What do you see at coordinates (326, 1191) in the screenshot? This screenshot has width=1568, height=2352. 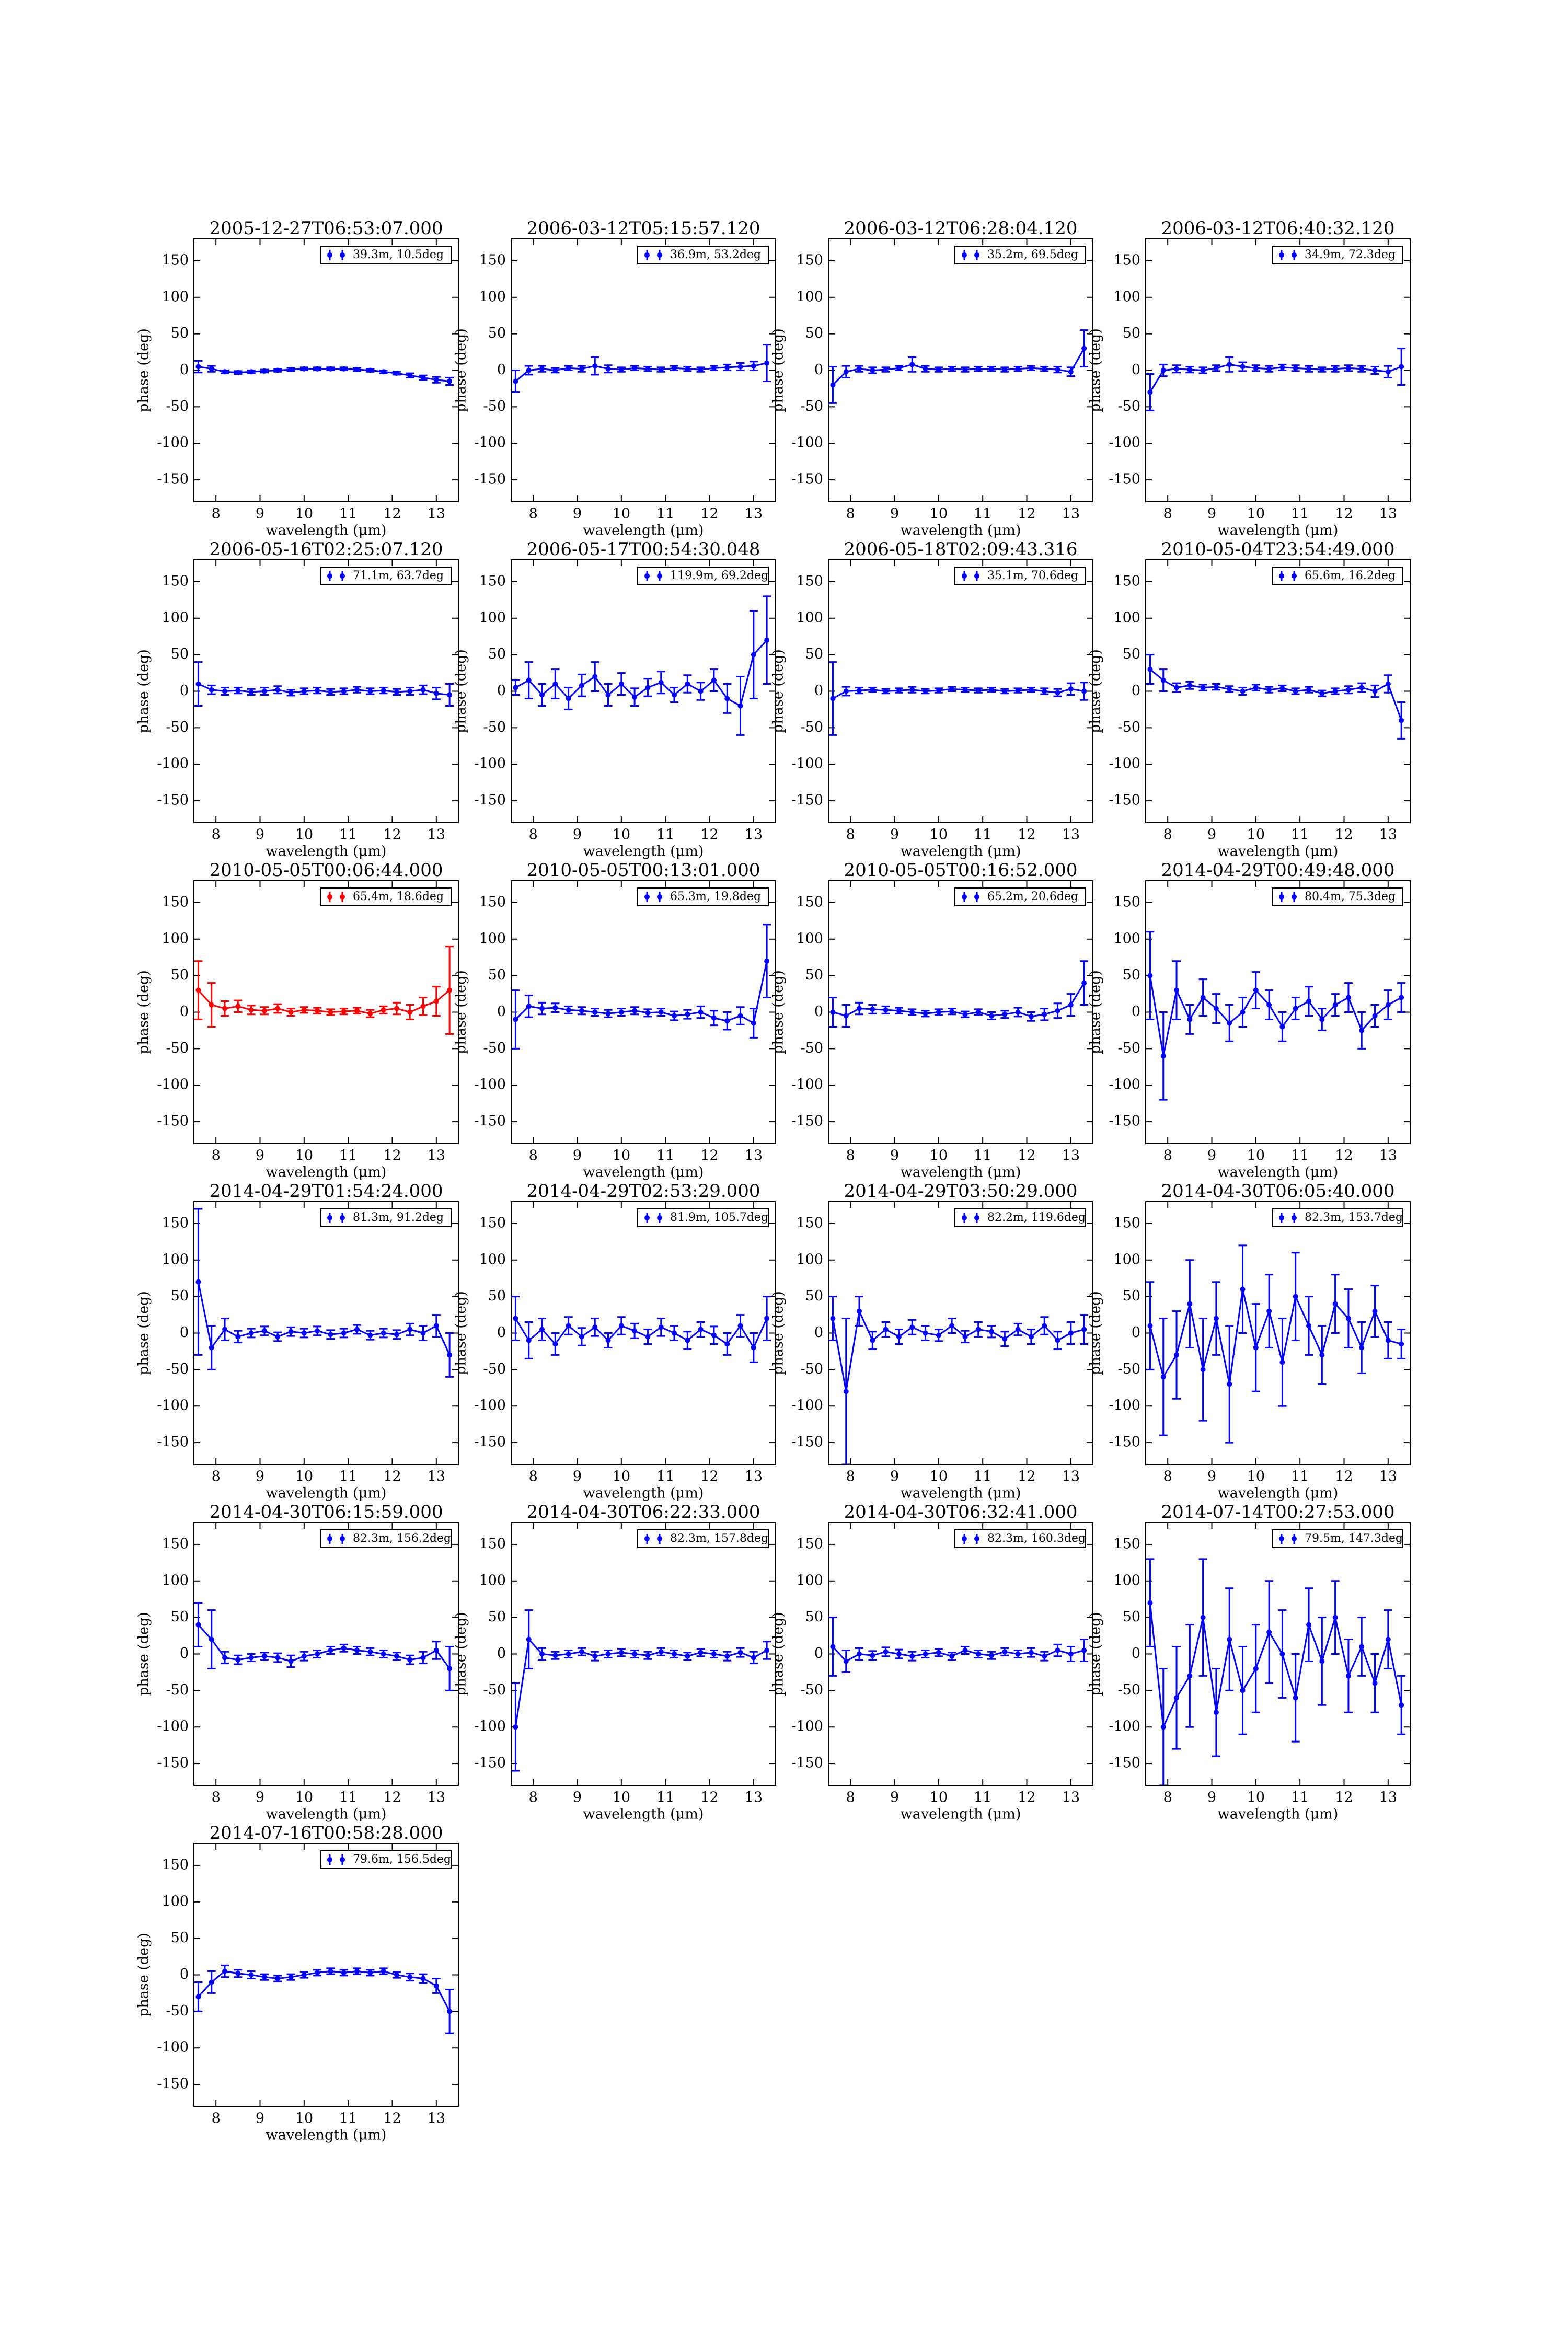 I see `subplot-title: 2014-04-29T01:54:24.000` at bounding box center [326, 1191].